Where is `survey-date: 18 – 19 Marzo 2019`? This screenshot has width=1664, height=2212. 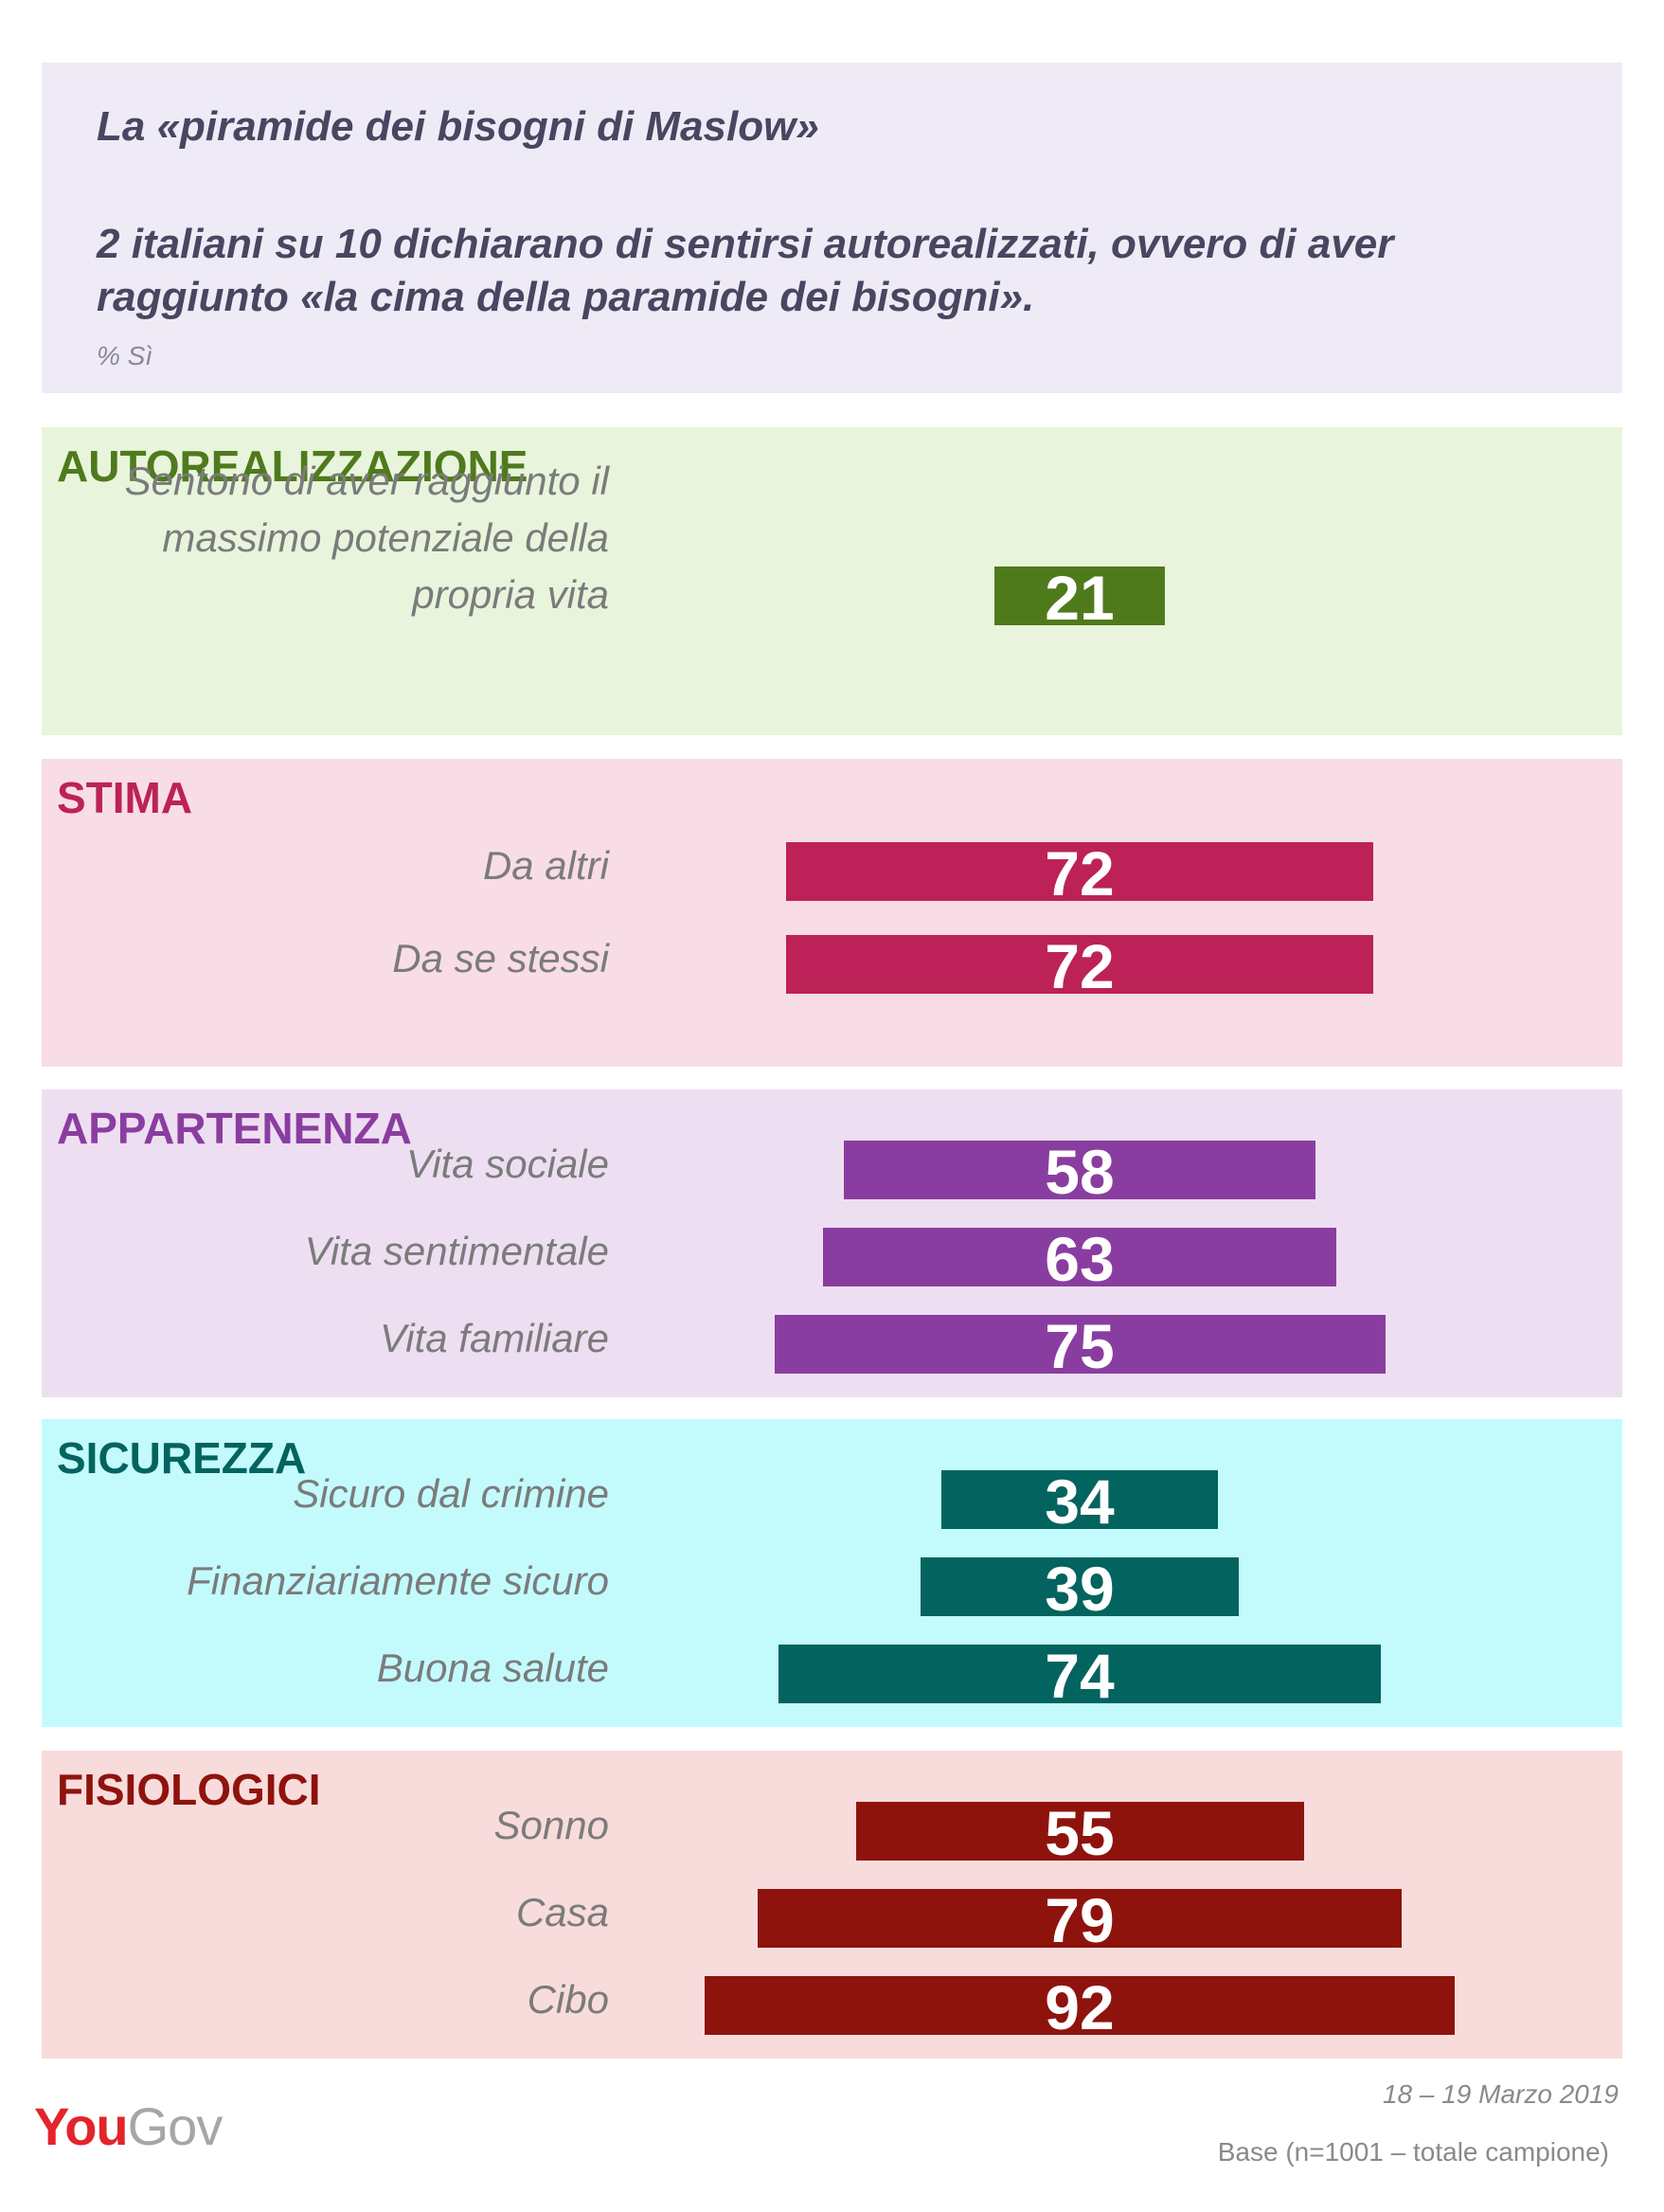 survey-date: 18 – 19 Marzo 2019 is located at coordinates (1500, 2094).